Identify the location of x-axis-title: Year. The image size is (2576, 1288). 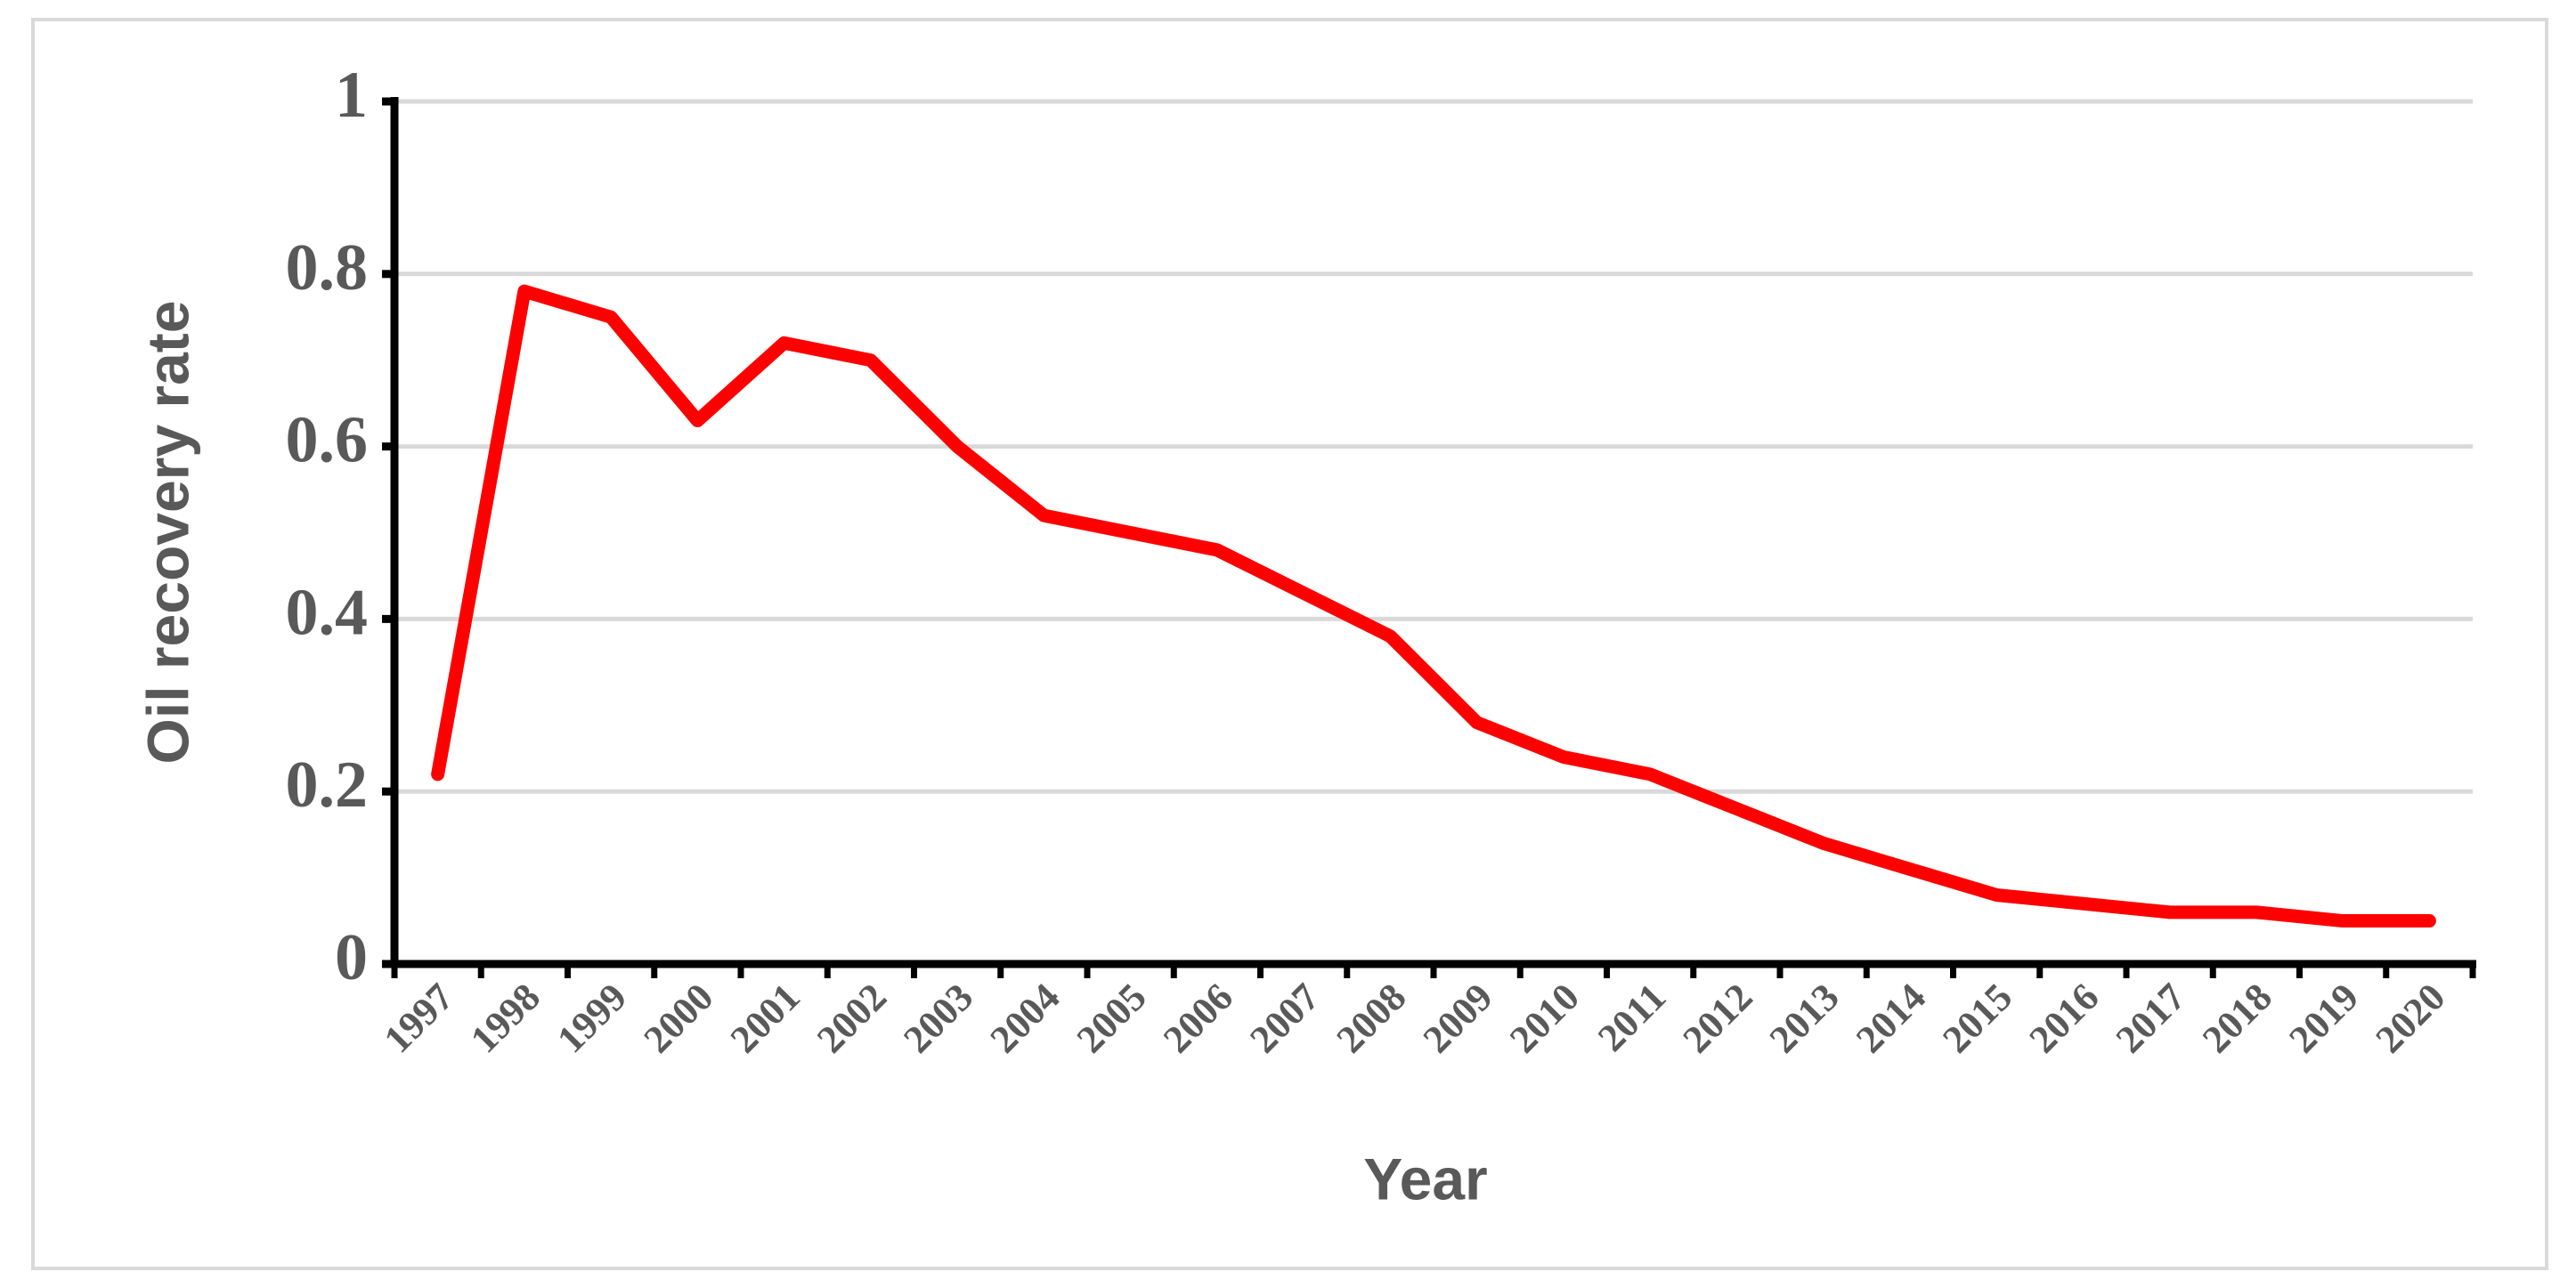
(1425, 1178).